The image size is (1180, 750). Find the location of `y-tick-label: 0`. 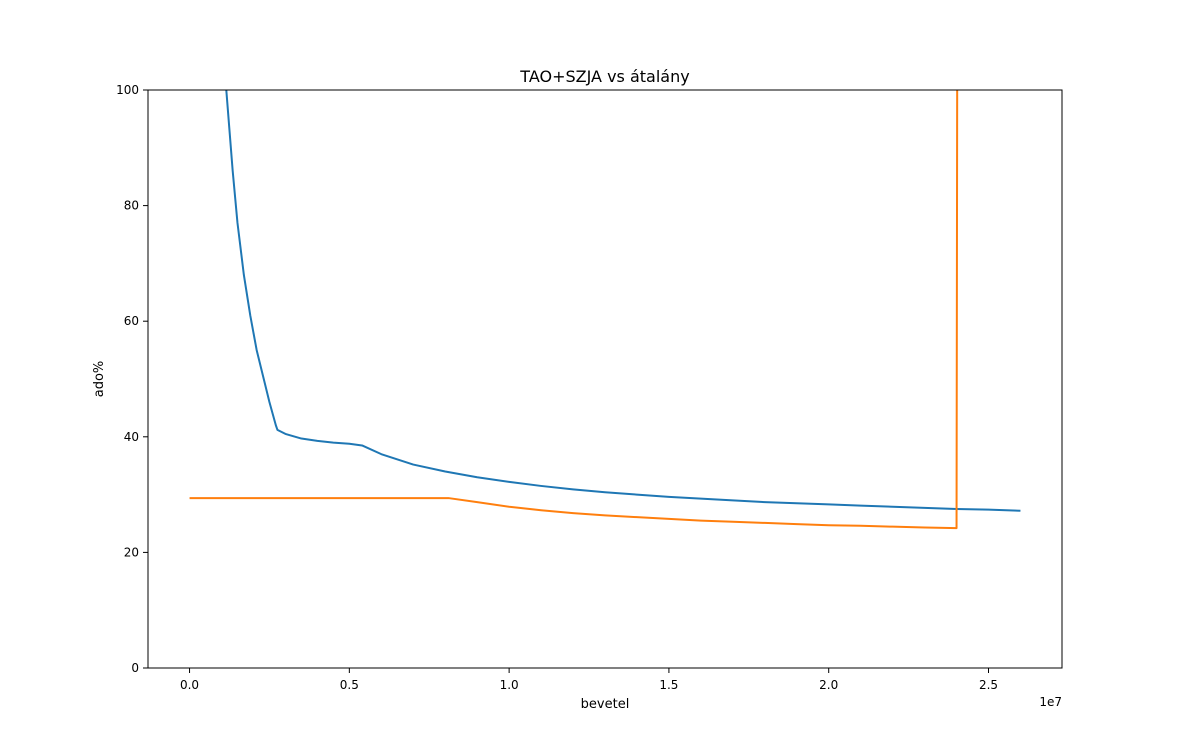

y-tick-label: 0 is located at coordinates (135, 668).